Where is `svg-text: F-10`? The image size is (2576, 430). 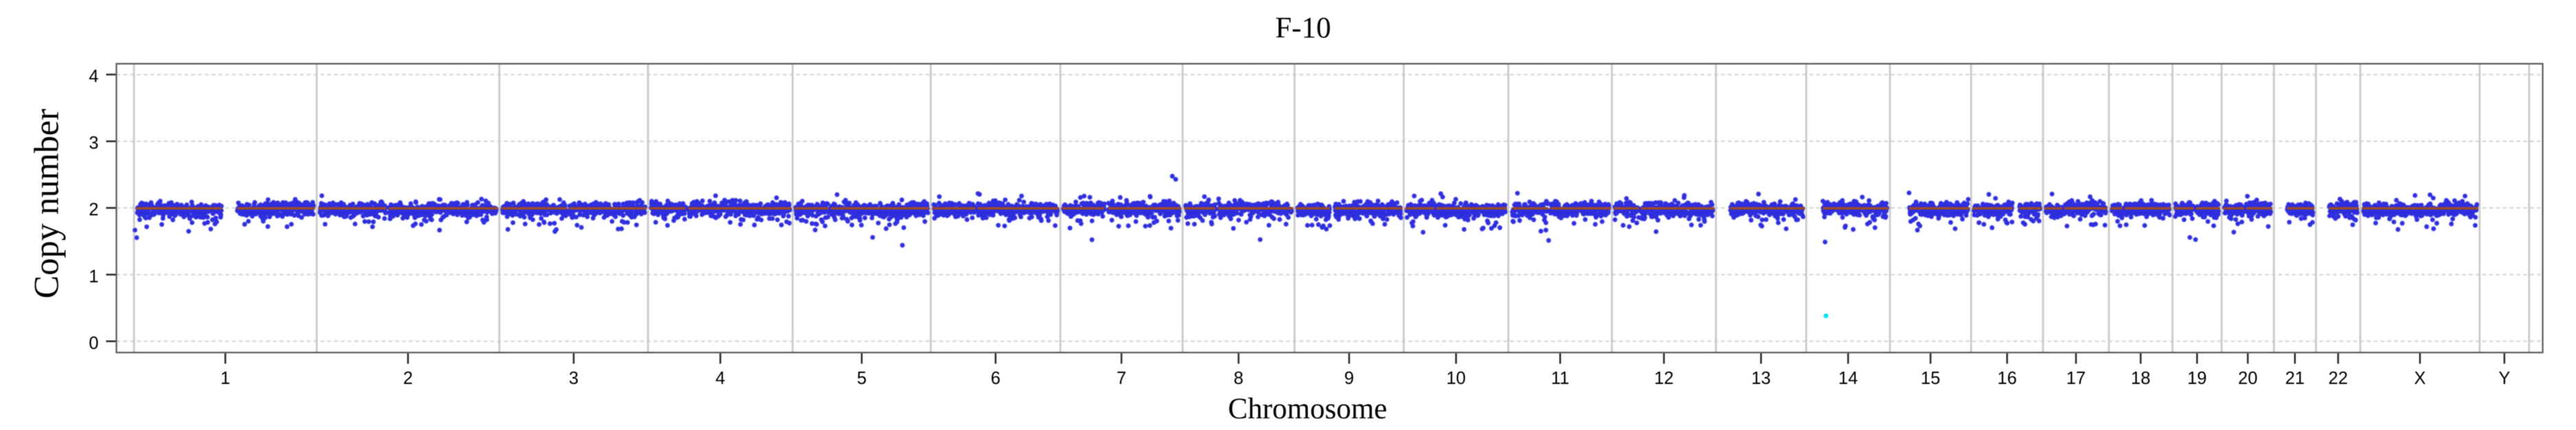 svg-text: F-10 is located at coordinates (1303, 29).